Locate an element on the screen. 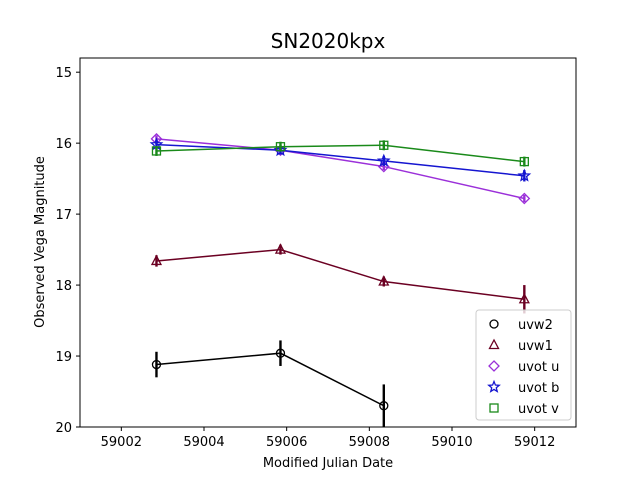 This screenshot has width=640, height=480. series-uvw2 is located at coordinates (270, 383).